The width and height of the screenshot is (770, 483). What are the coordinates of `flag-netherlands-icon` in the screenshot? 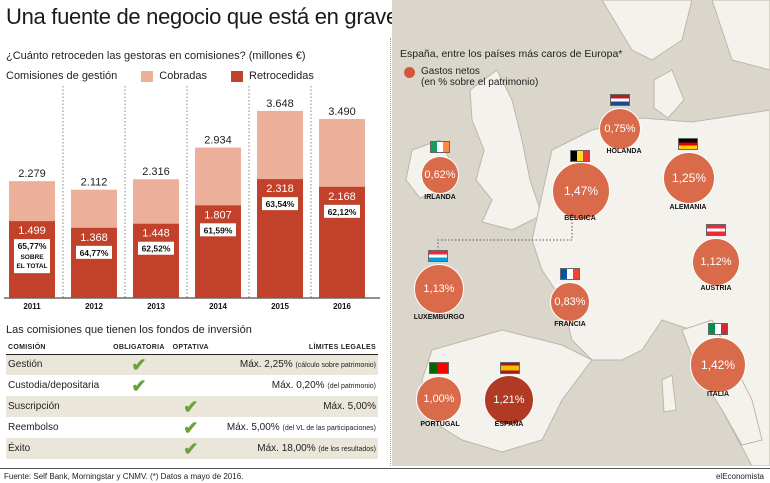 It's located at (620, 100).